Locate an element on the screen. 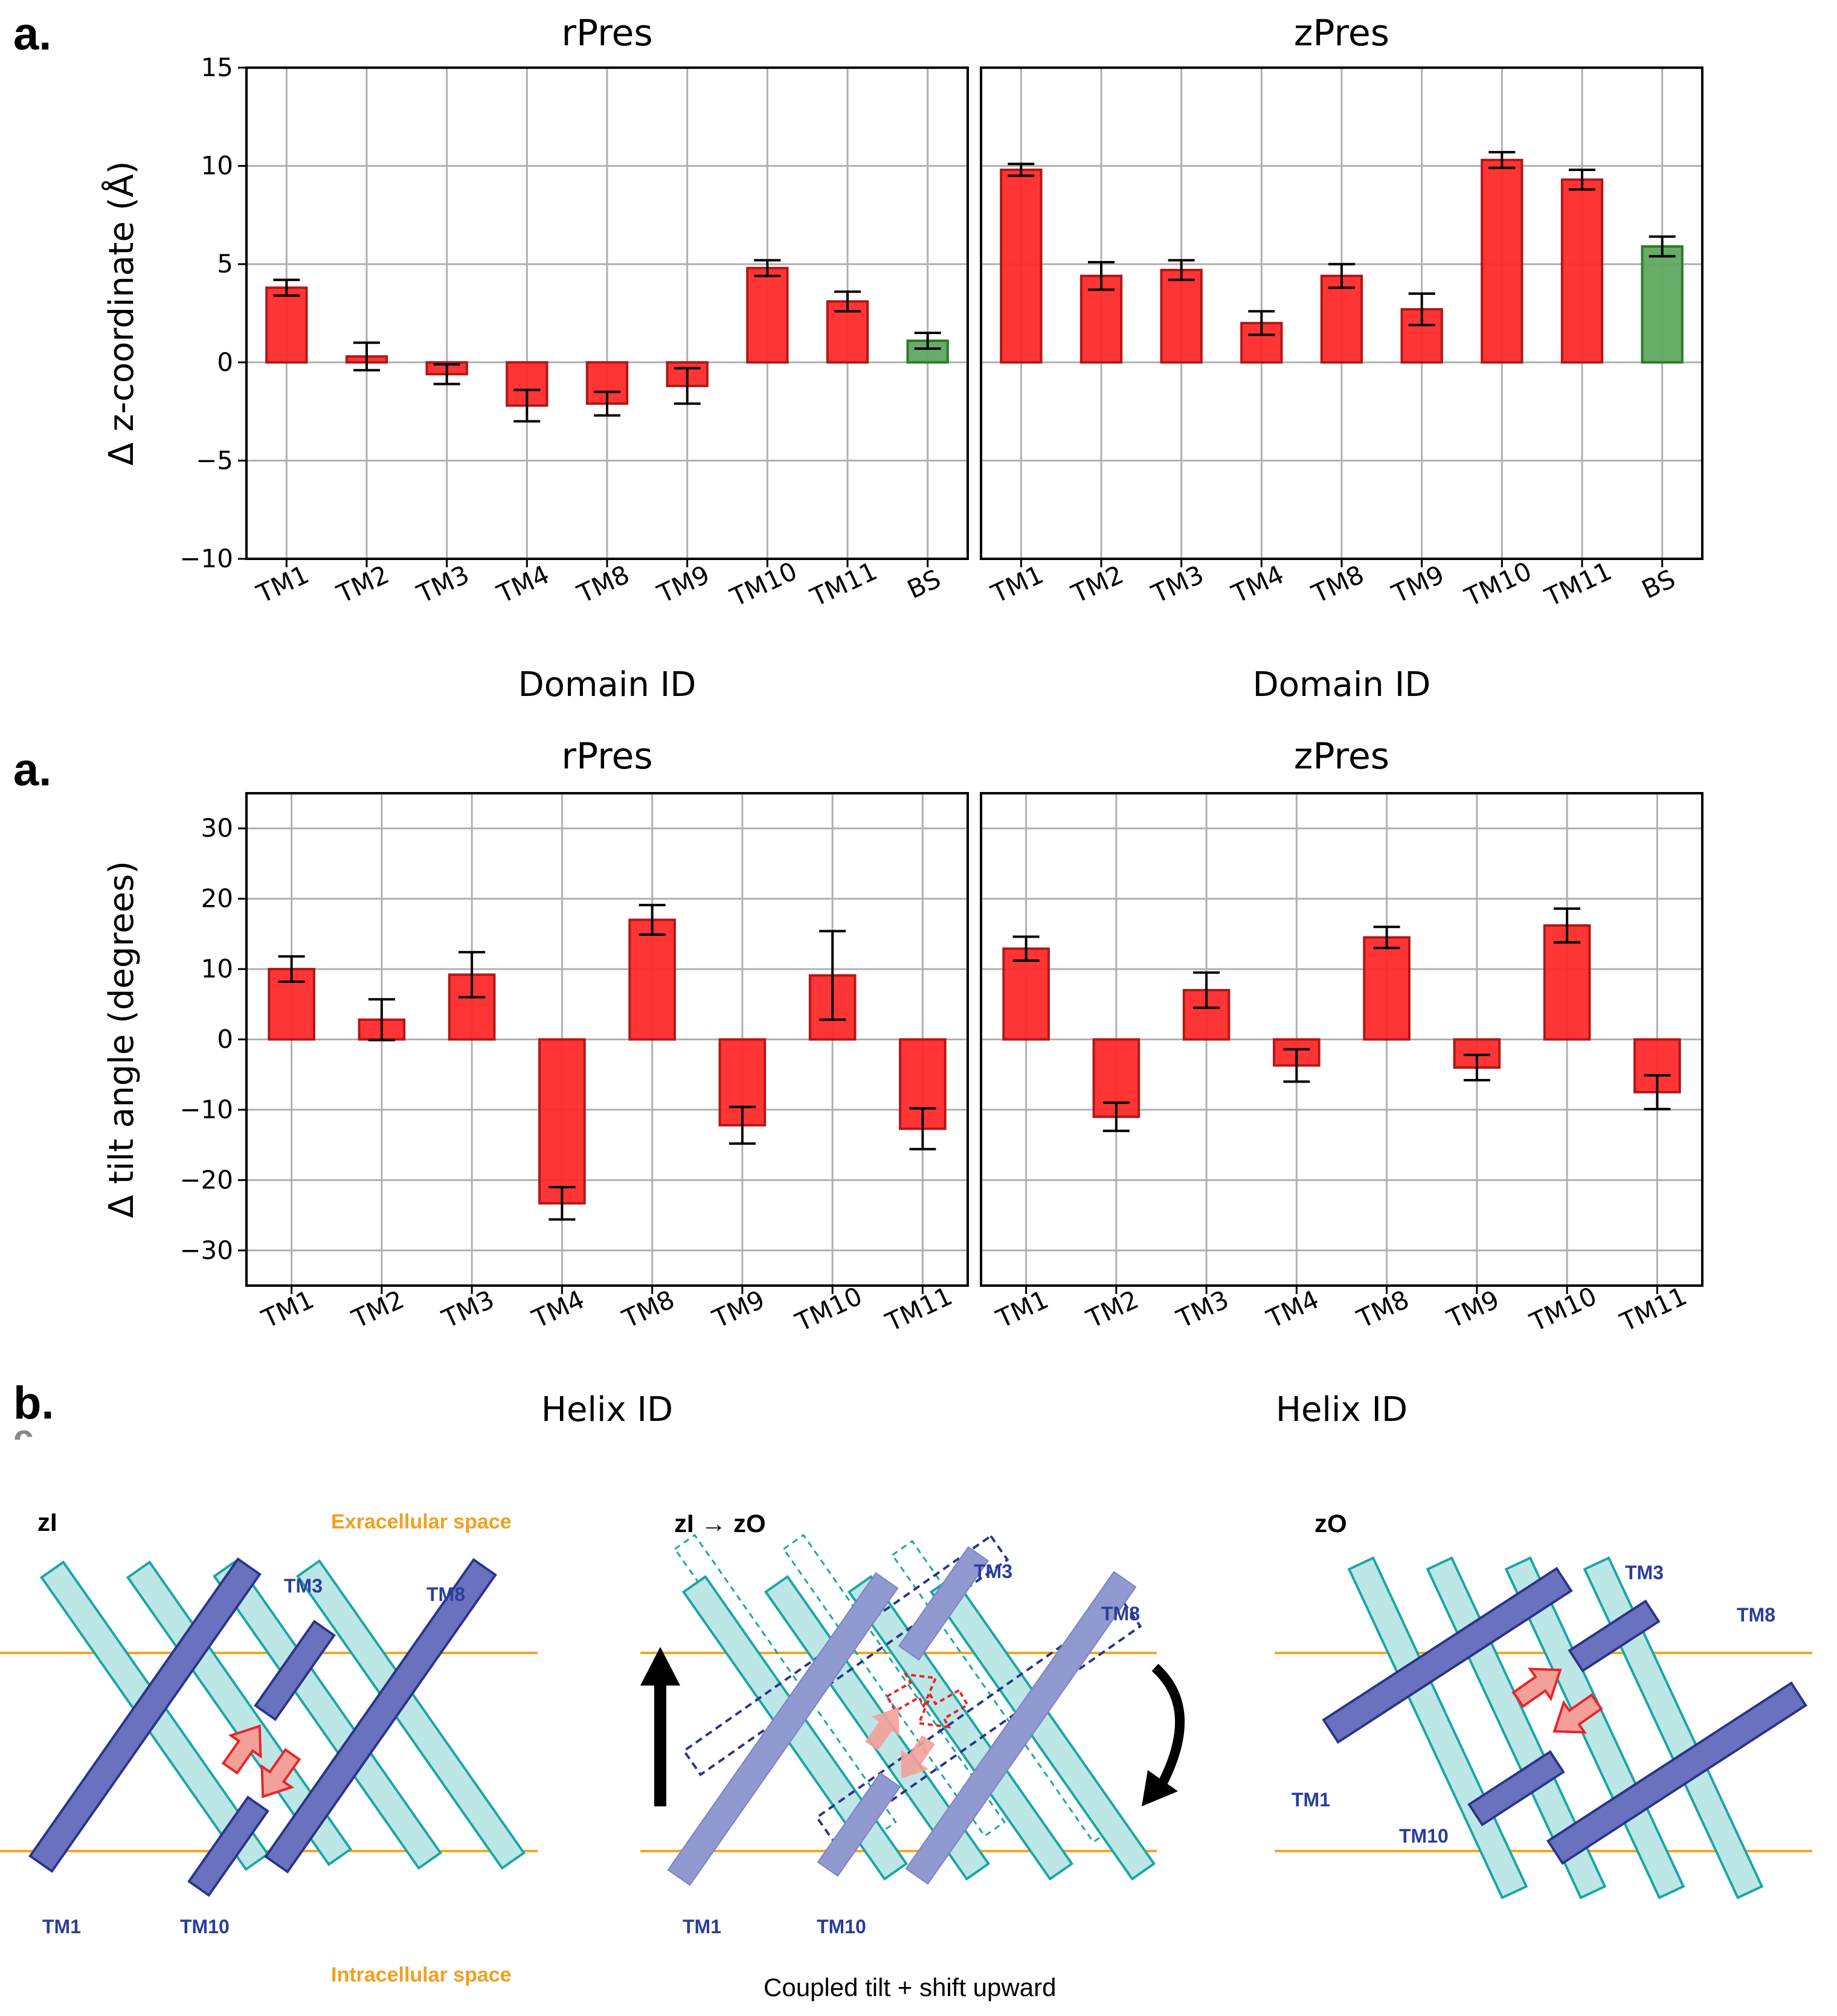  tilt-ytick-label: 30 is located at coordinates (217, 828).